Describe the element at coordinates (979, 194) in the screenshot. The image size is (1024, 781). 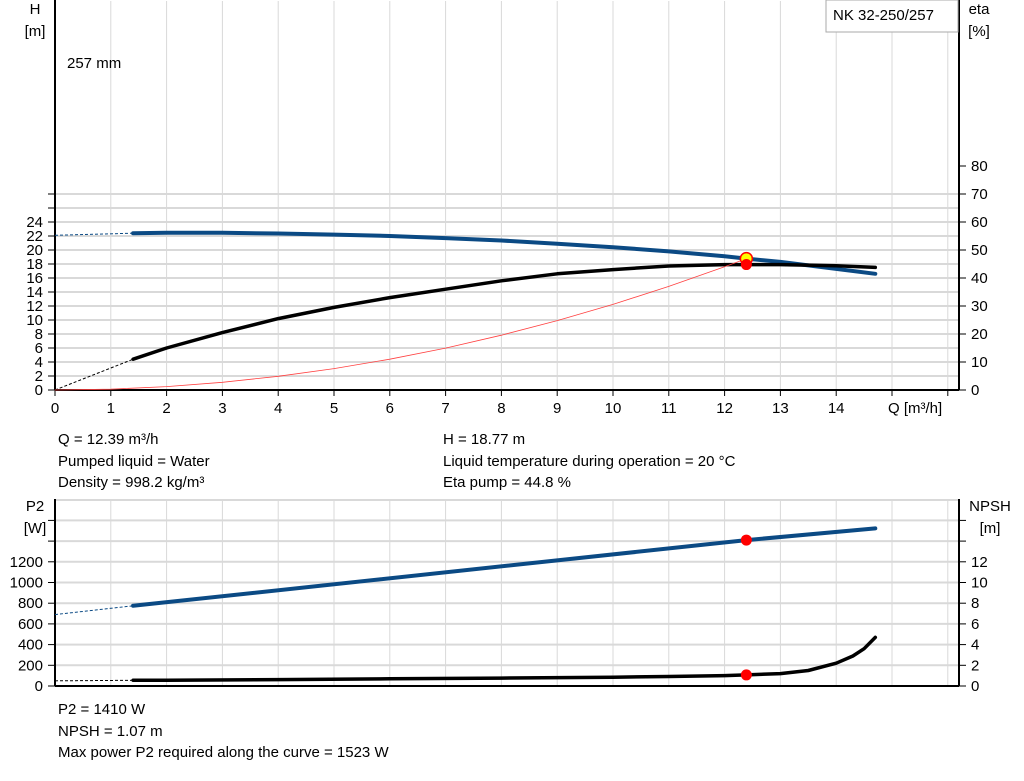
I see `top-y2-tick-label: 70` at that location.